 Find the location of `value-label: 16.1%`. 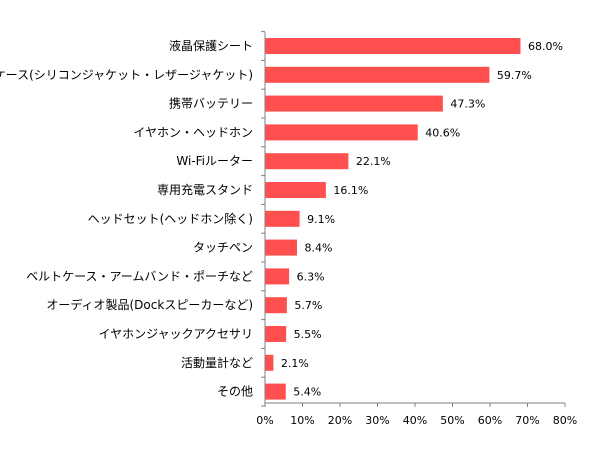

value-label: 16.1% is located at coordinates (350, 190).